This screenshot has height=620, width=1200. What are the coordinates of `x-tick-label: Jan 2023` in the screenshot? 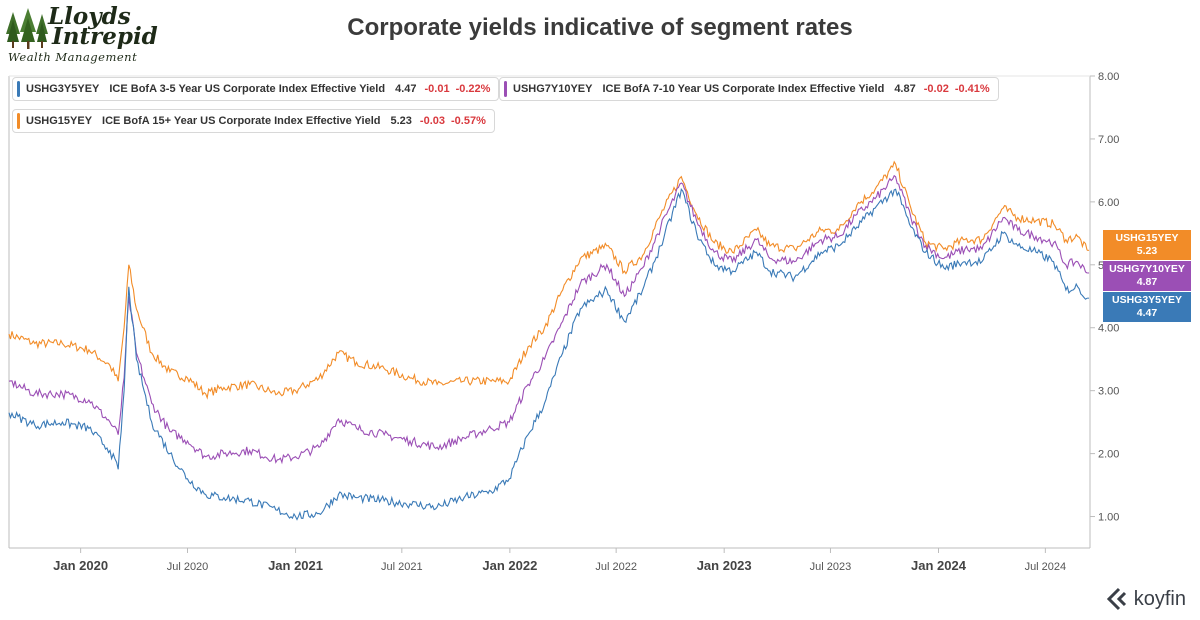 It's located at (724, 565).